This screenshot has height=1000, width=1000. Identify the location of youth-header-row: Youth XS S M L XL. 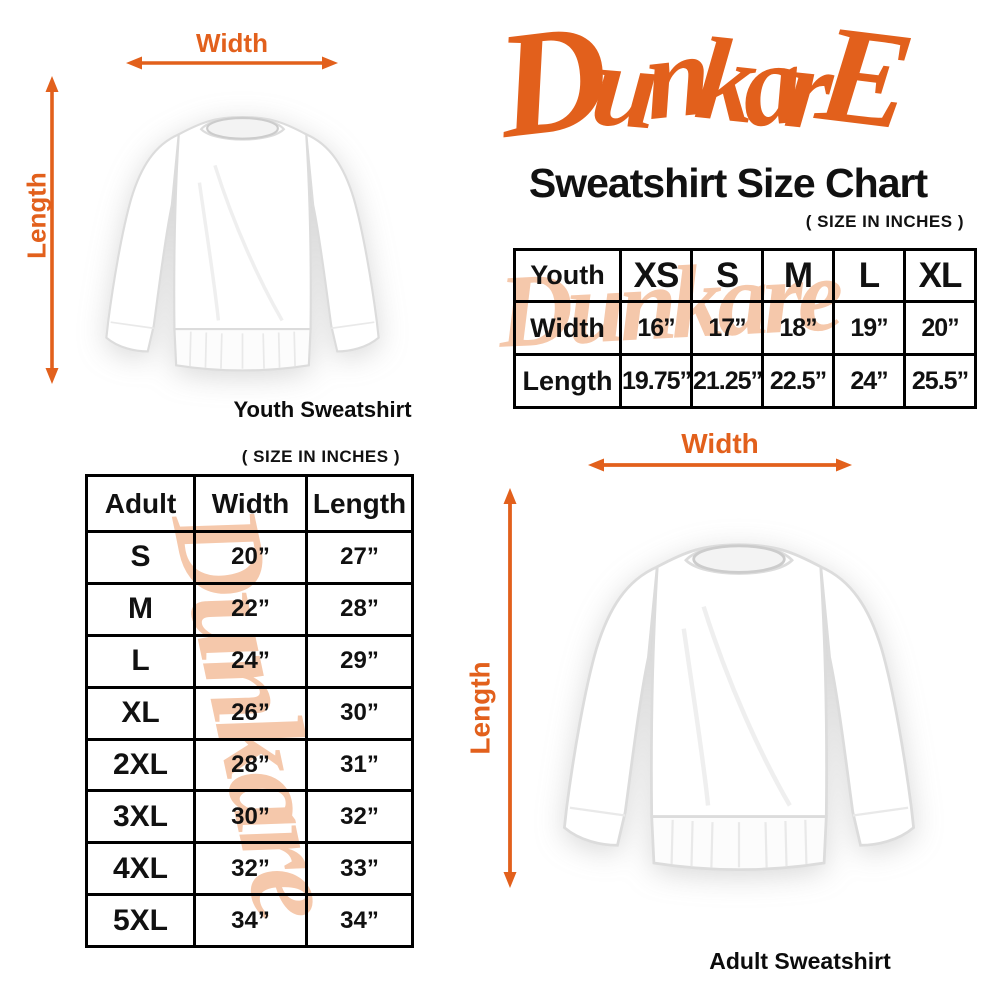
(745, 275).